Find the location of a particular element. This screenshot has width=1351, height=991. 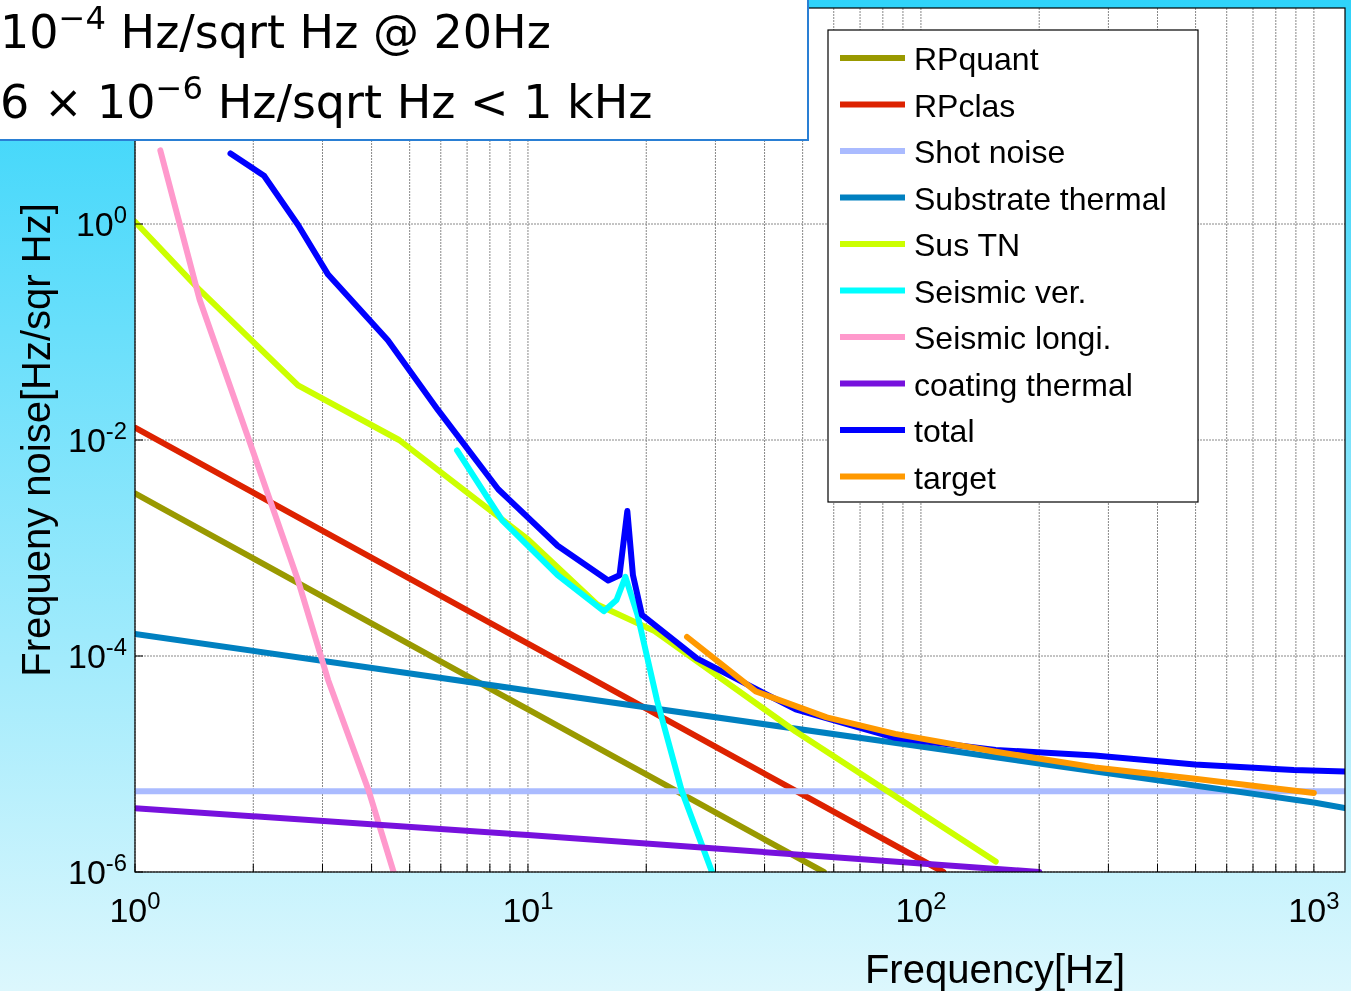

annotation: 10$^{−4}$ Hz/sqrt Hz @ 20Hz is located at coordinates (275, 29).